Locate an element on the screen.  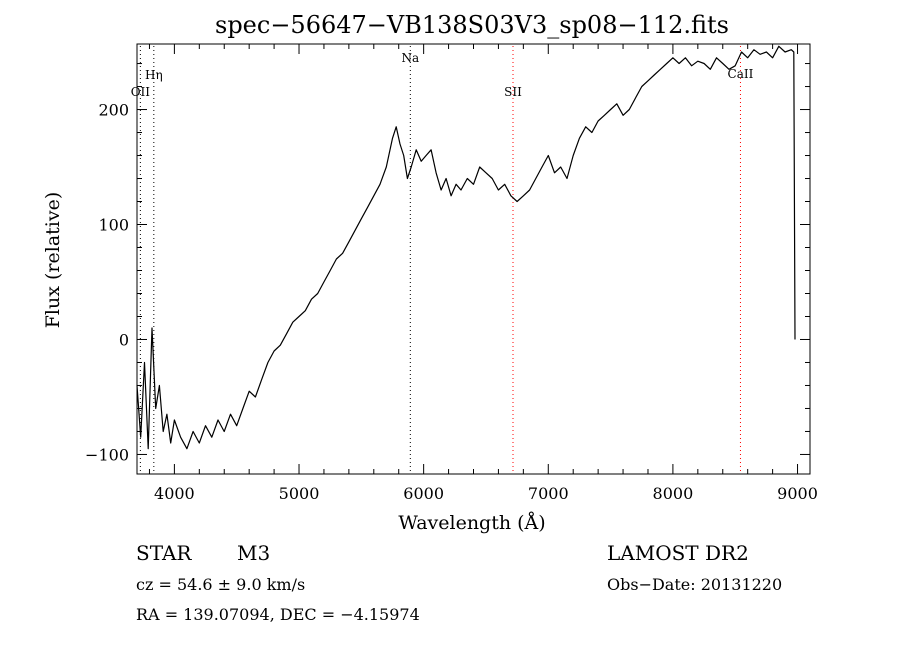
y-tick-label-1: 0 is located at coordinates (124, 339).